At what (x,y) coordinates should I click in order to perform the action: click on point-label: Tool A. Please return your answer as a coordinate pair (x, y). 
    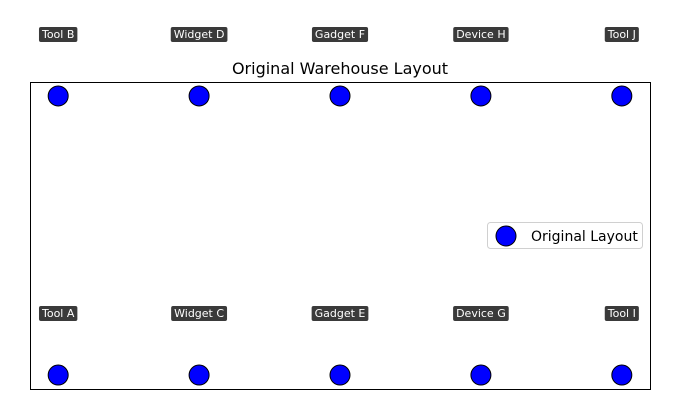
    Looking at the image, I should click on (58, 314).